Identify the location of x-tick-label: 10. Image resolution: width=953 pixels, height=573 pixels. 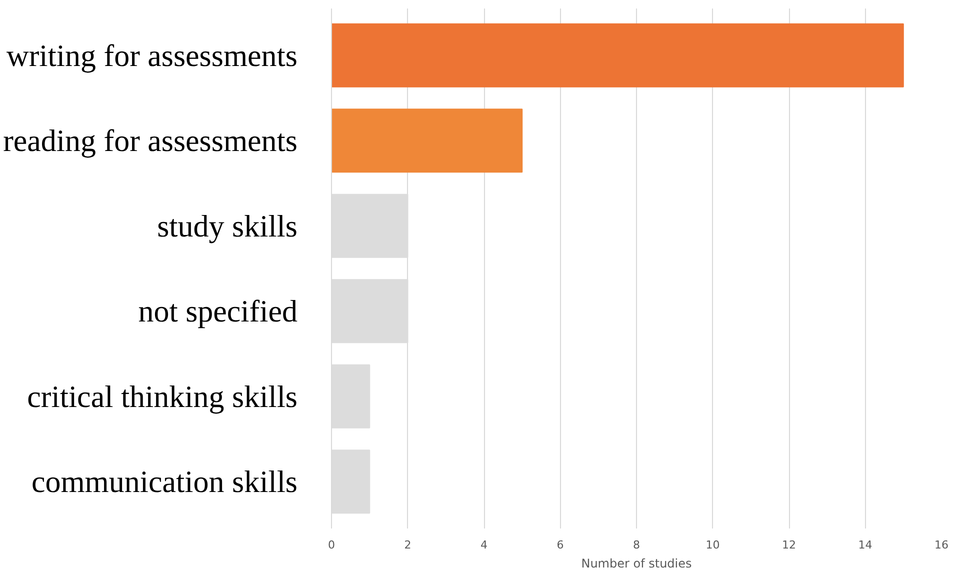
(713, 545).